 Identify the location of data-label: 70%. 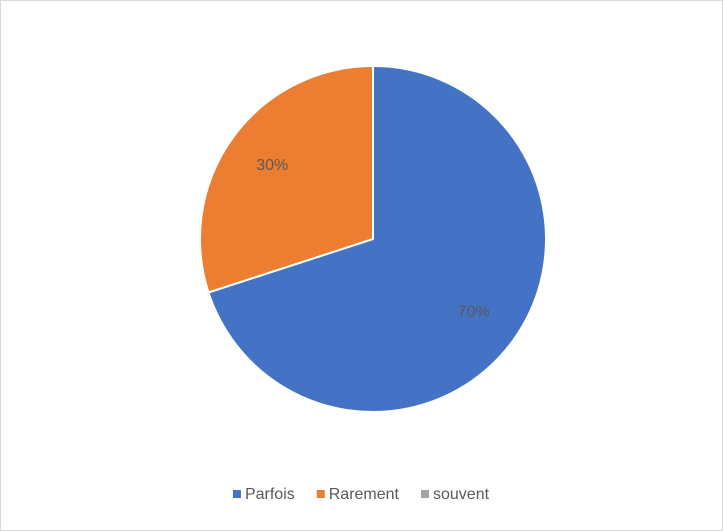
(474, 311).